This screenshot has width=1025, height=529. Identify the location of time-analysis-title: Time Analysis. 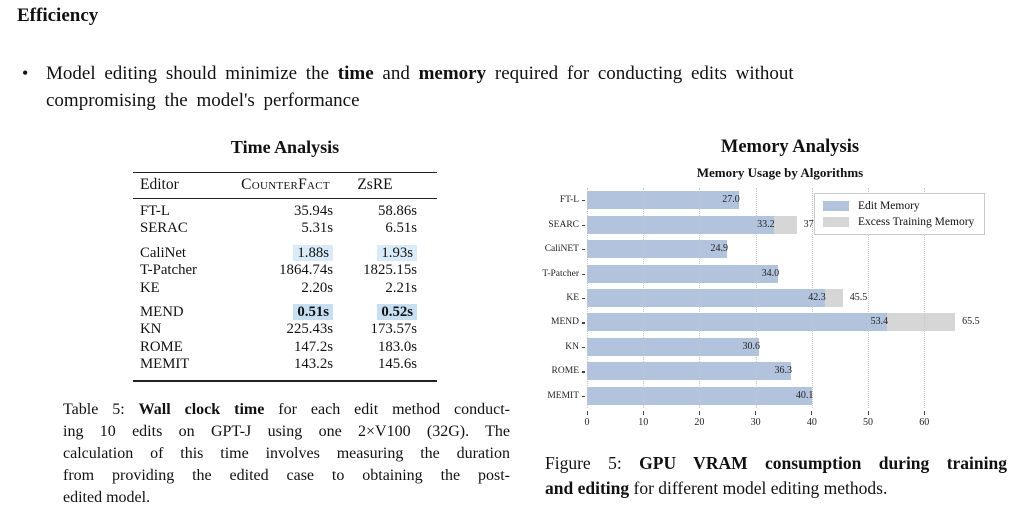
(285, 147).